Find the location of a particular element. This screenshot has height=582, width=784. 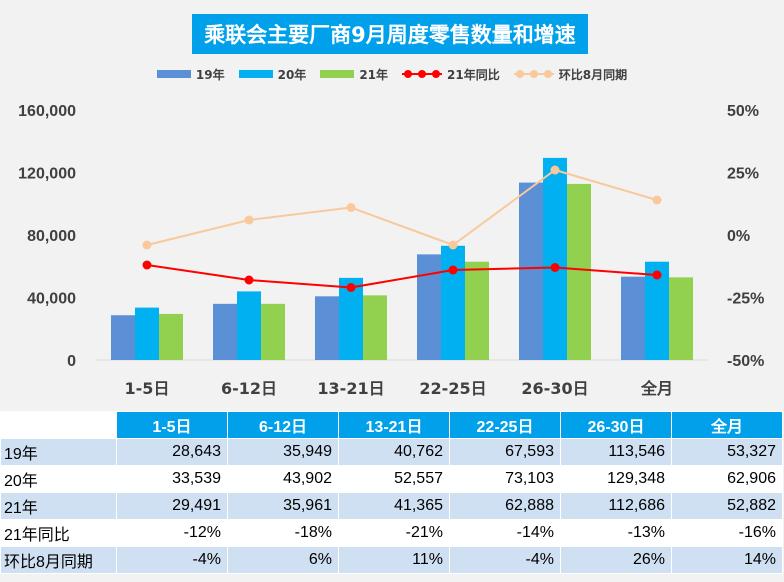

table-cell: -16% is located at coordinates (727, 533).